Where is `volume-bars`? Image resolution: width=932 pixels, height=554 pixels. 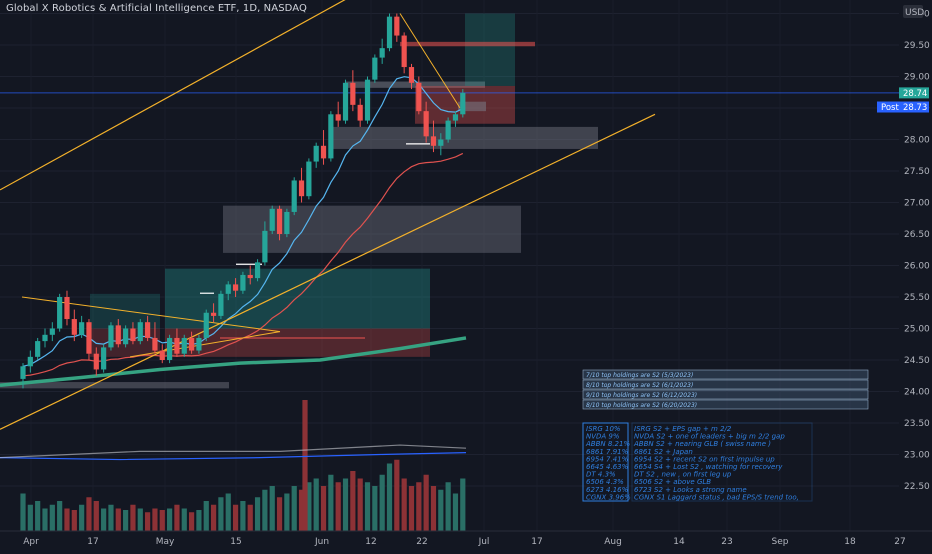 volume-bars is located at coordinates (243, 465).